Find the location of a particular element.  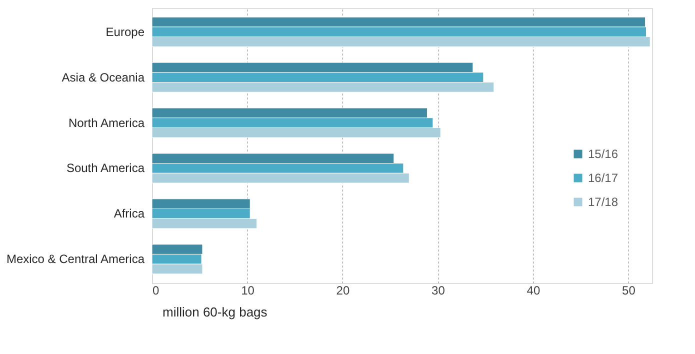

y-tick-label: Asia & Oceania is located at coordinates (103, 77).